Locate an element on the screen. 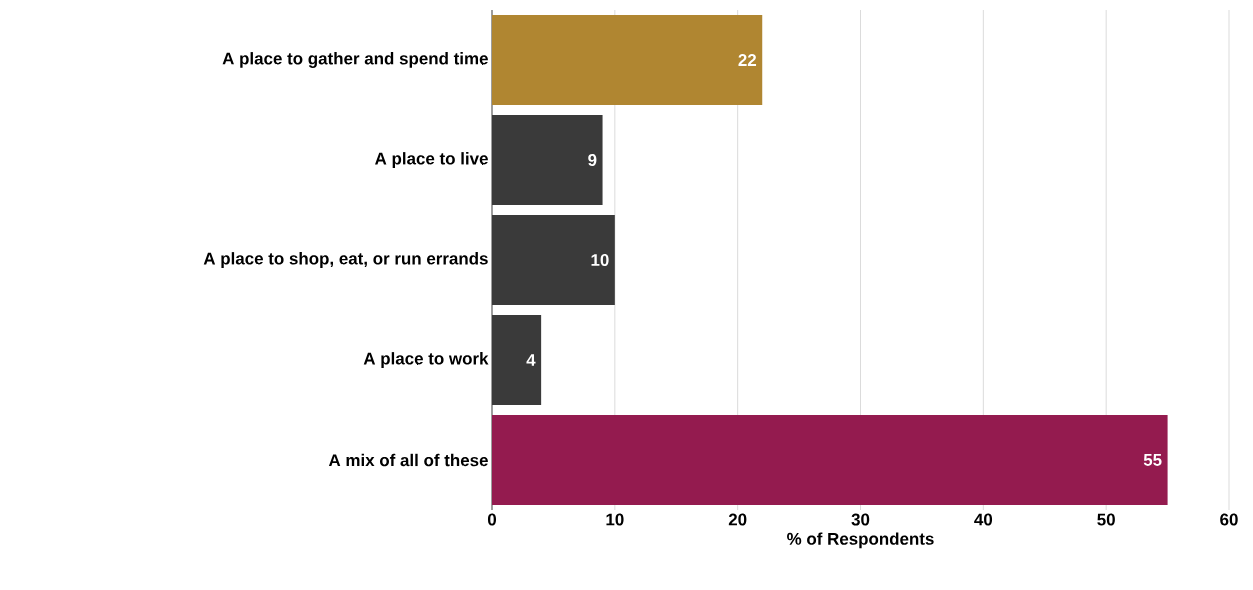 This screenshot has height=590, width=1253. x-tick-label: 60 is located at coordinates (1229, 519).